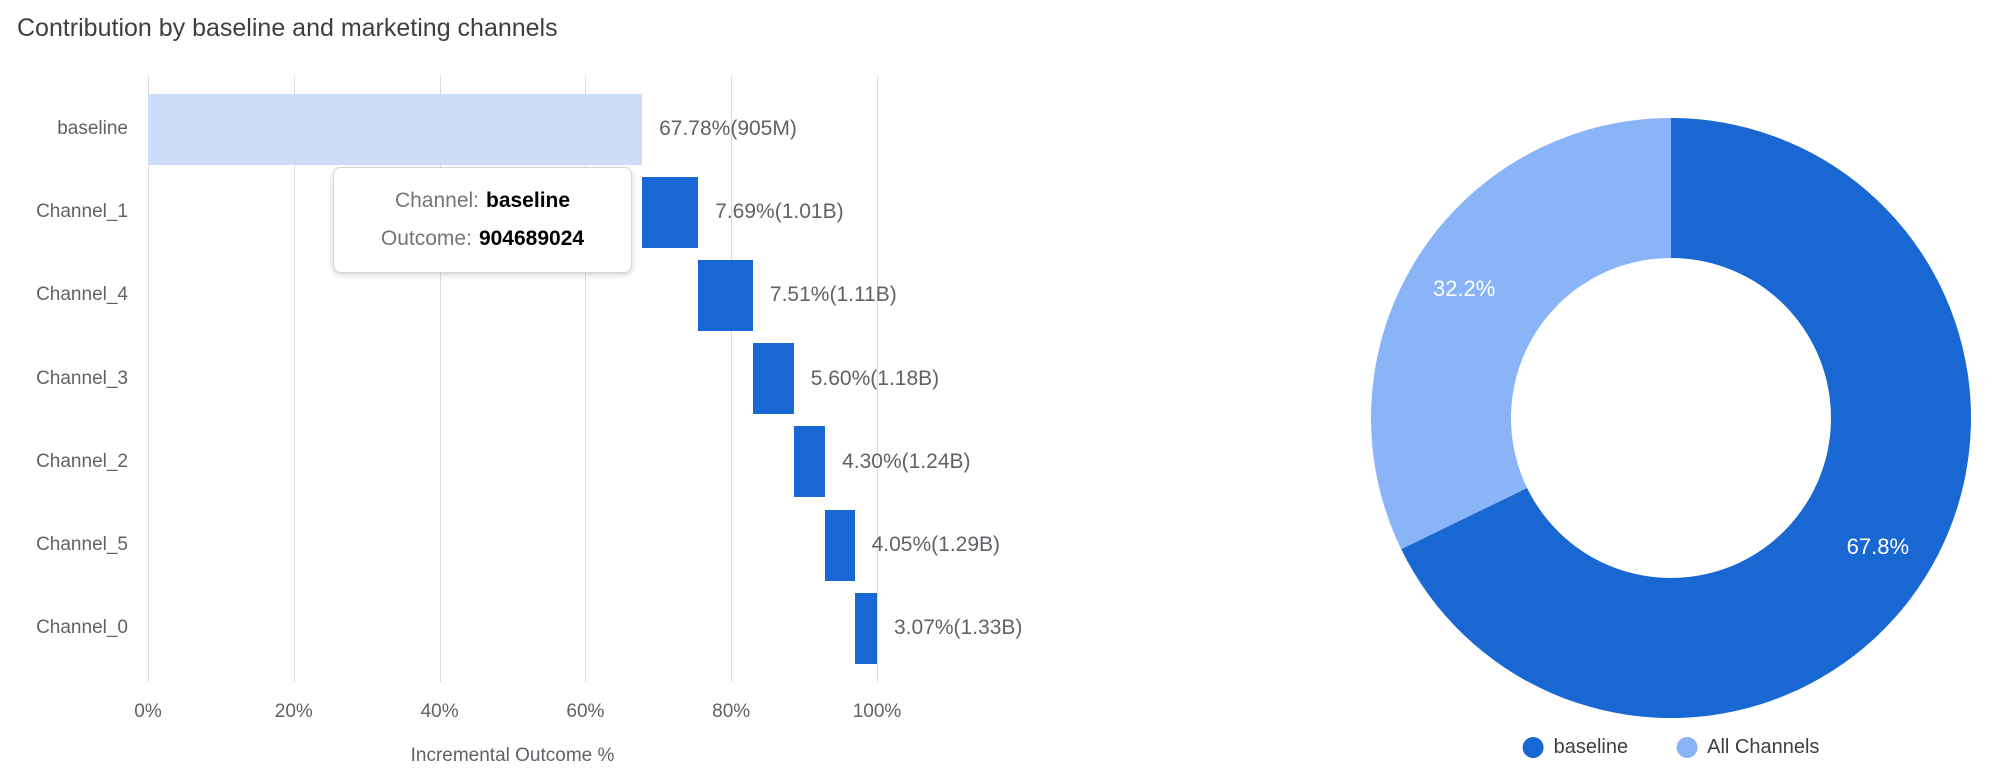  Describe the element at coordinates (1591, 747) in the screenshot. I see `legend-label: baseline` at that location.